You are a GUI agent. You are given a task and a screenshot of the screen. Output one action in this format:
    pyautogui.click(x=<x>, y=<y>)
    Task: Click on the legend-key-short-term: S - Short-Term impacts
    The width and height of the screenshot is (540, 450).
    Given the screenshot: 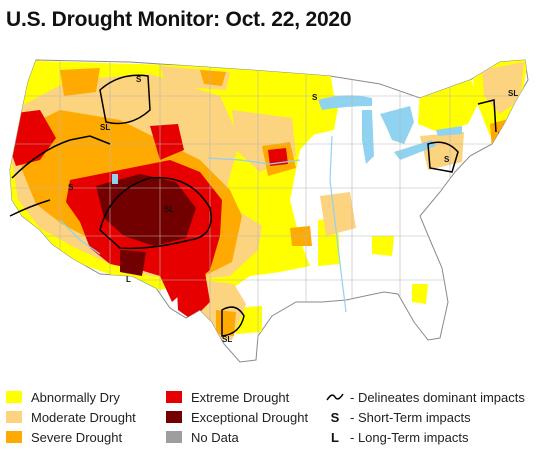 What is the action you would take?
    pyautogui.click(x=424, y=417)
    